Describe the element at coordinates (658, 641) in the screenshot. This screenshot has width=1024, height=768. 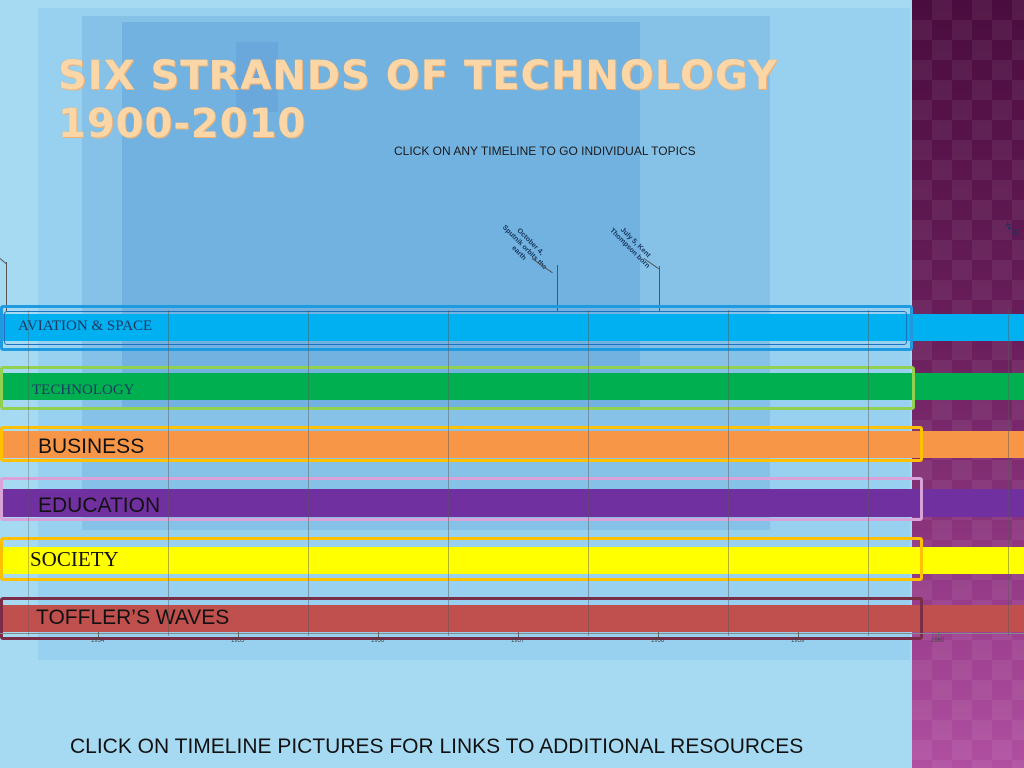
I see `year-label: 1958` at that location.